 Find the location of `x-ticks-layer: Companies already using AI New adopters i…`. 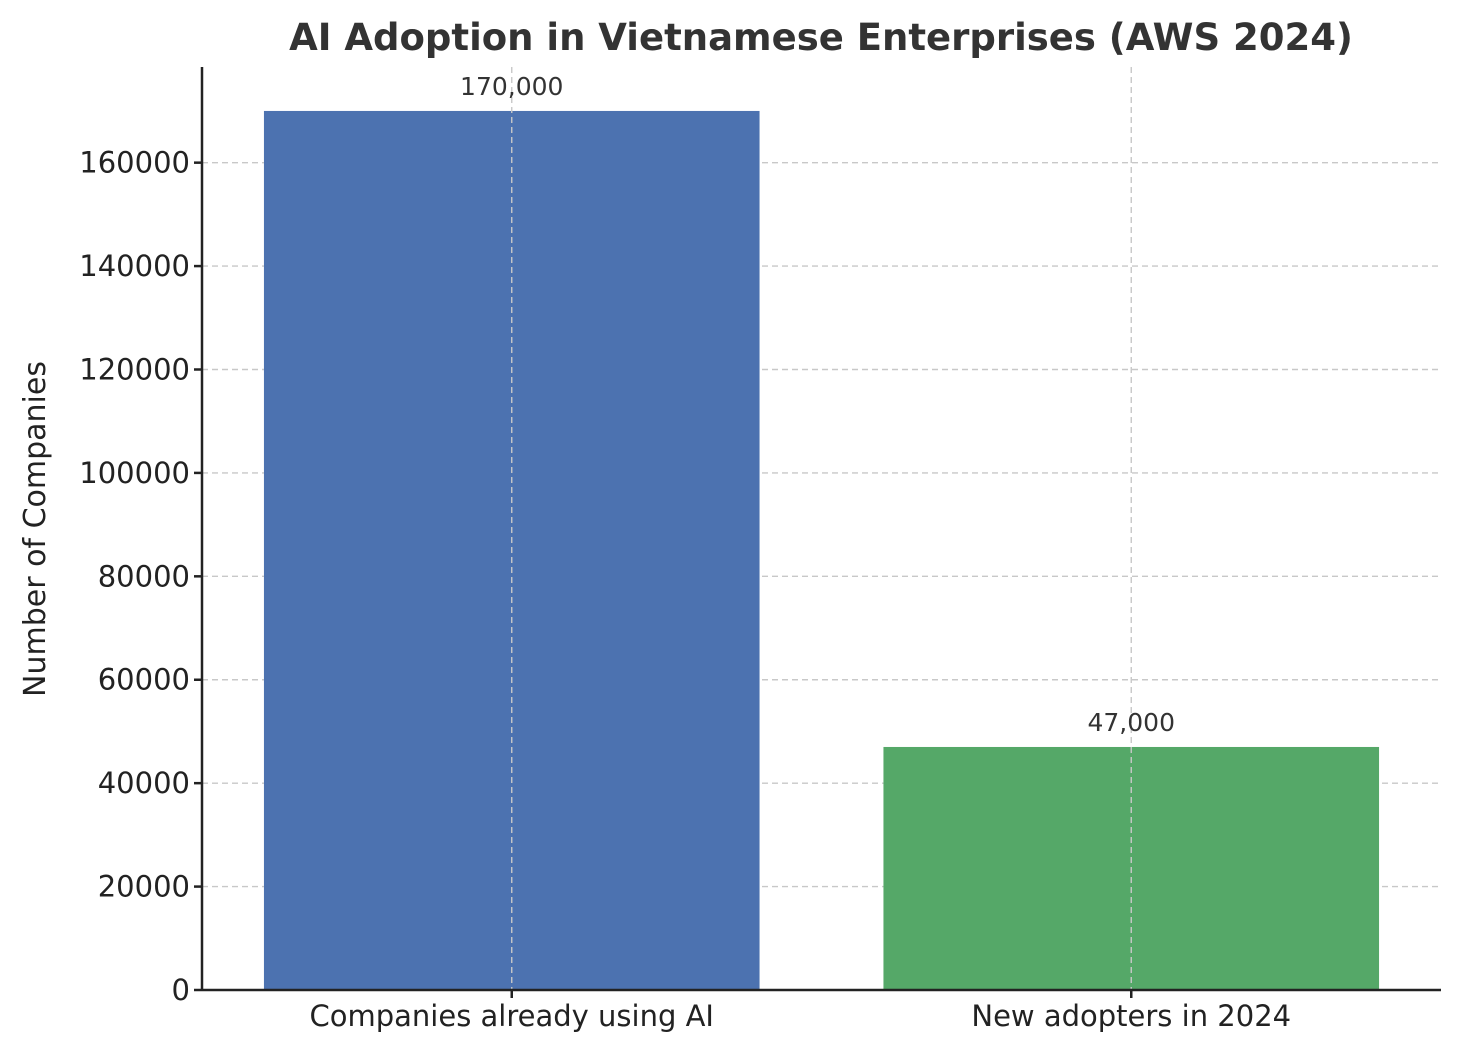

x-ticks-layer: Companies already using AI New adopters i… is located at coordinates (800, 1011).